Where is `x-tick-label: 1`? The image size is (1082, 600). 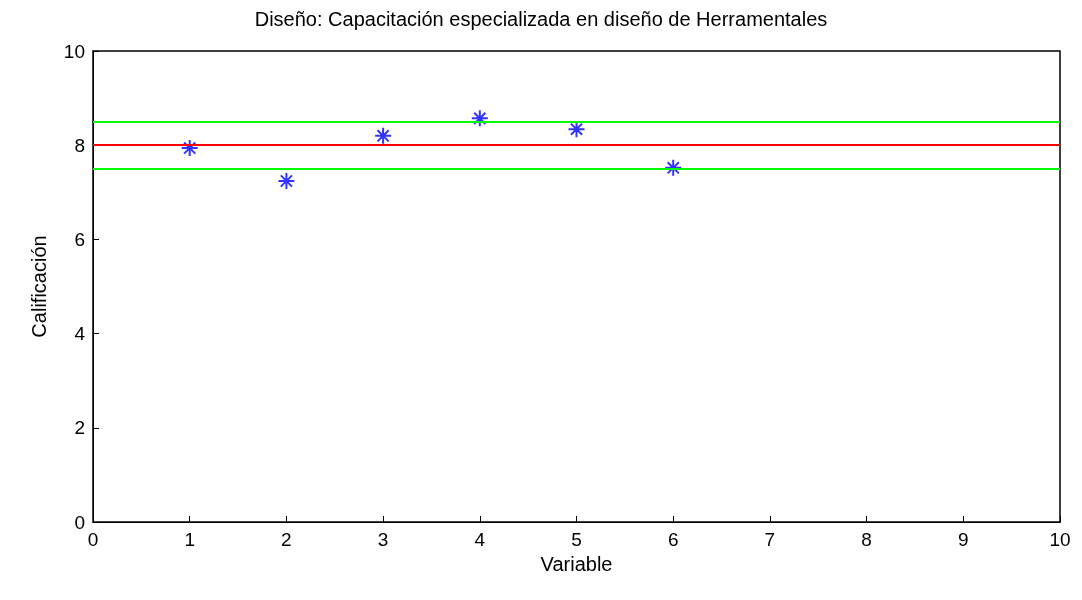
x-tick-label: 1 is located at coordinates (189, 539).